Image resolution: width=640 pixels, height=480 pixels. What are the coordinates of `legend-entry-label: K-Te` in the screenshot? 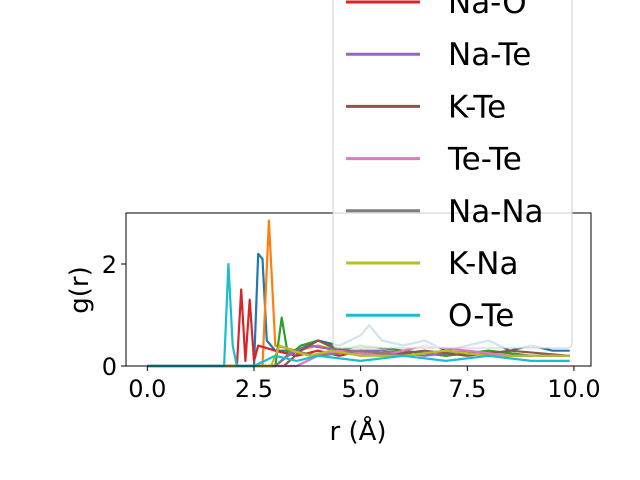 It's located at (477, 107).